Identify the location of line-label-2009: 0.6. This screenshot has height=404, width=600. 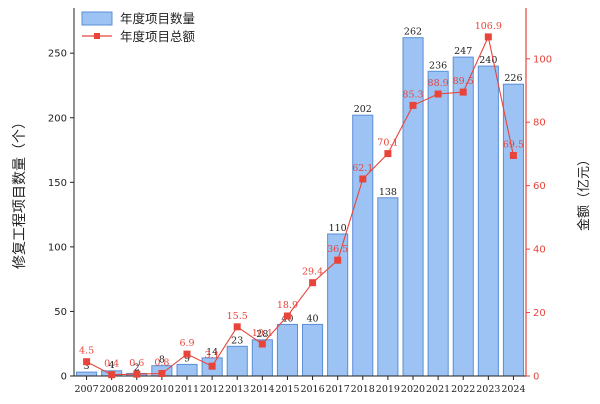
(136, 363).